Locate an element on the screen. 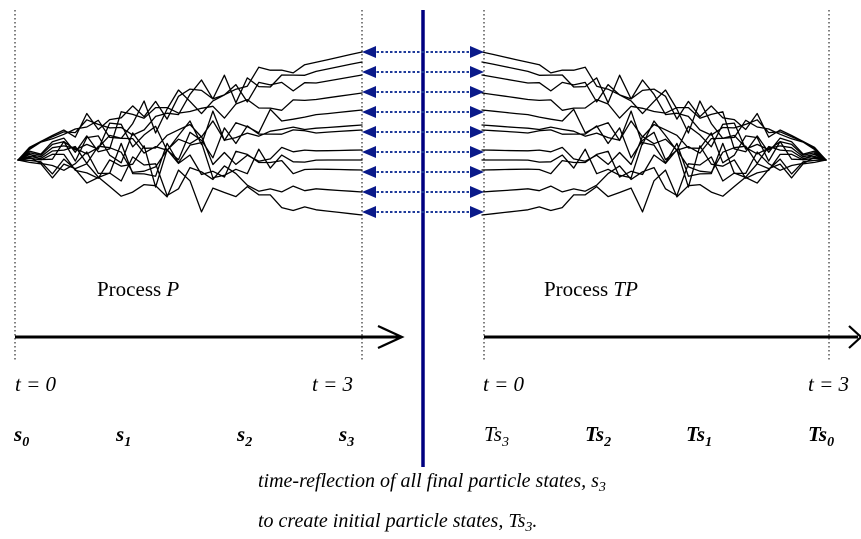  process-p-label: Process P is located at coordinates (138, 289).